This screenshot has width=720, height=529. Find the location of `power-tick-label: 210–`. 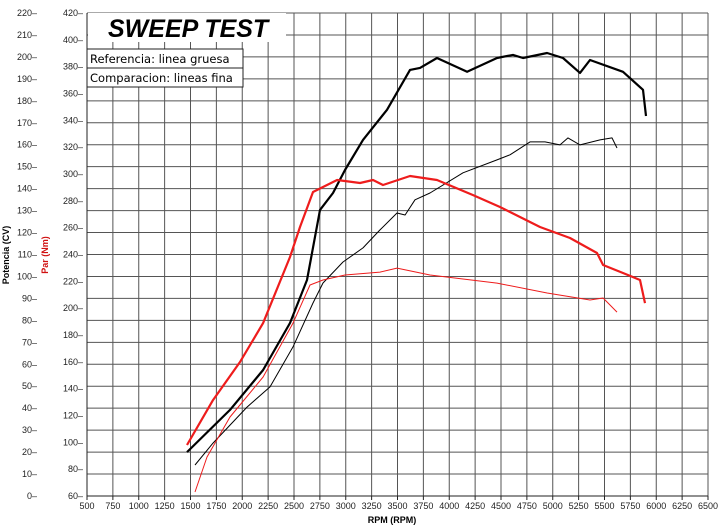

power-tick-label: 210– is located at coordinates (27, 35).